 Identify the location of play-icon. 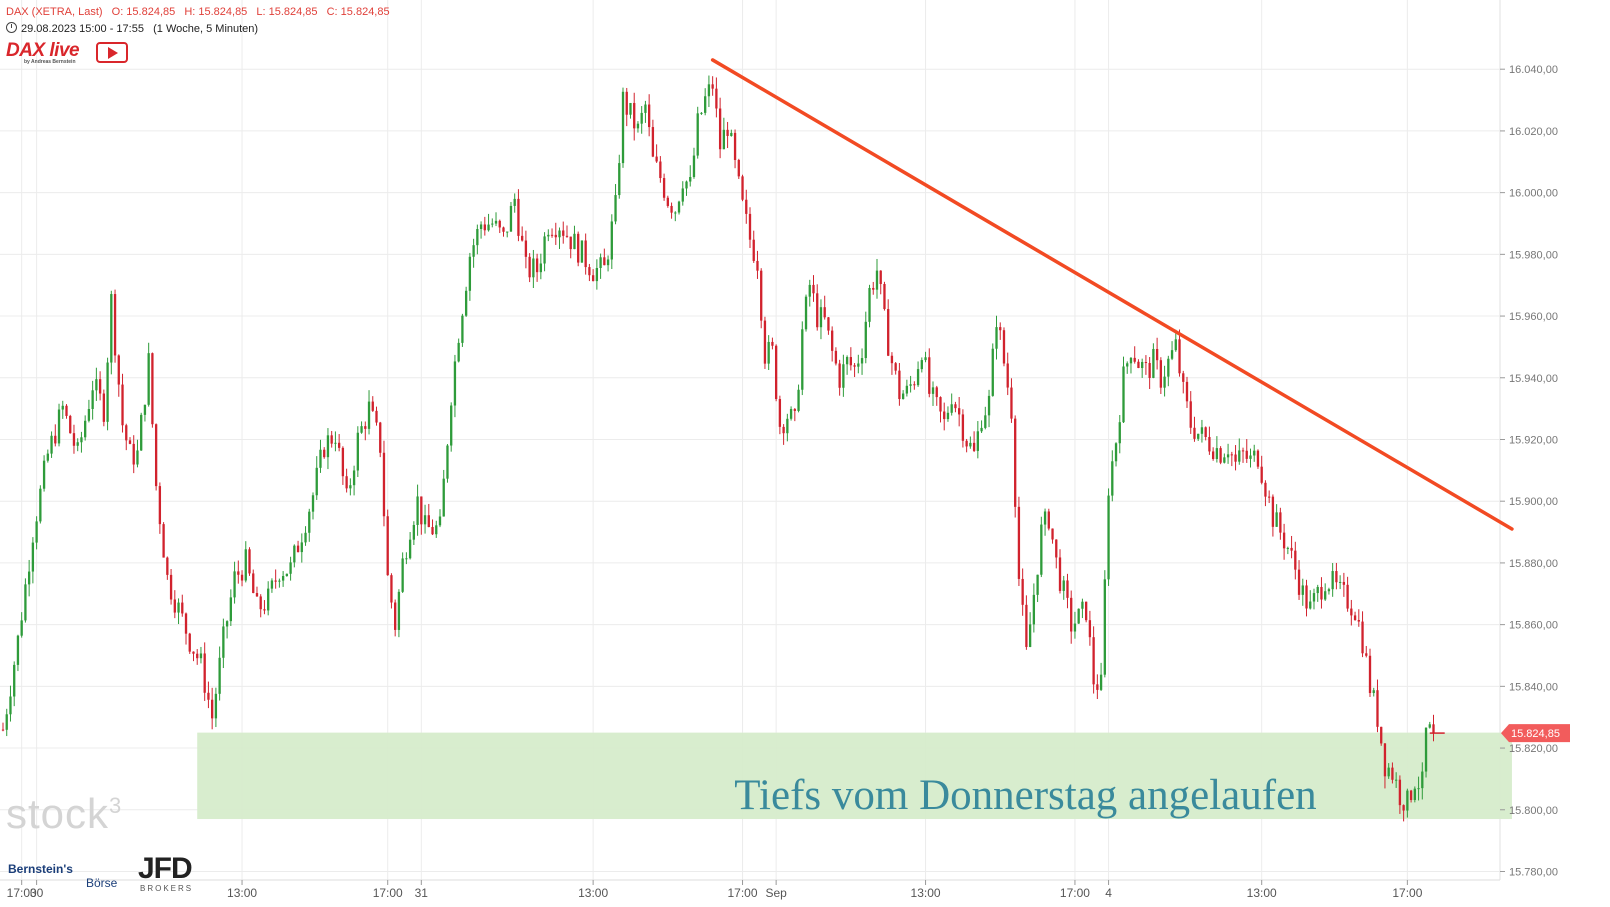
(112, 52).